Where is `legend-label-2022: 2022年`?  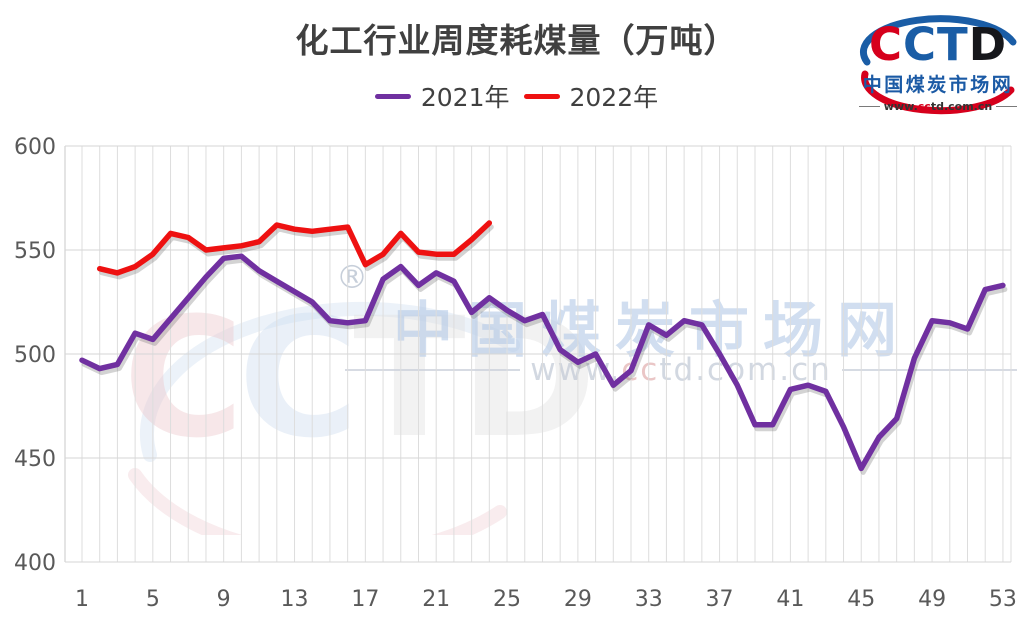
legend-label-2022: 2022年 is located at coordinates (614, 97).